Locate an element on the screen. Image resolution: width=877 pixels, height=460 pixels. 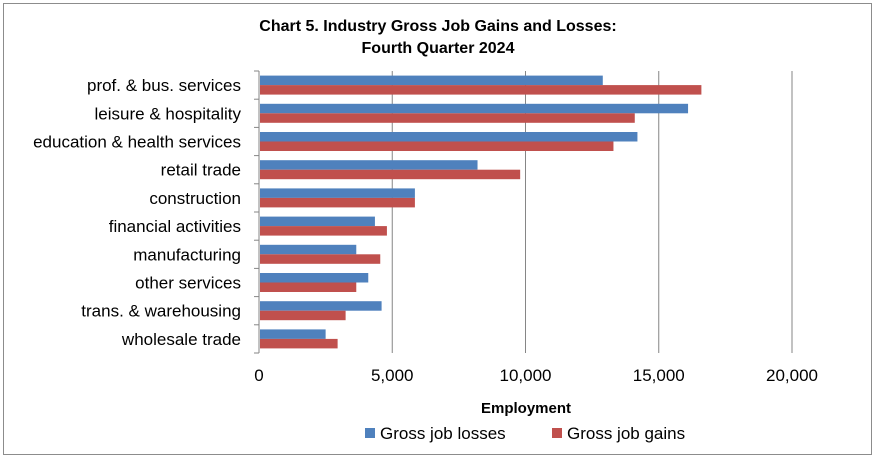
legend: Gross job losses Gross job gains is located at coordinates (525, 433).